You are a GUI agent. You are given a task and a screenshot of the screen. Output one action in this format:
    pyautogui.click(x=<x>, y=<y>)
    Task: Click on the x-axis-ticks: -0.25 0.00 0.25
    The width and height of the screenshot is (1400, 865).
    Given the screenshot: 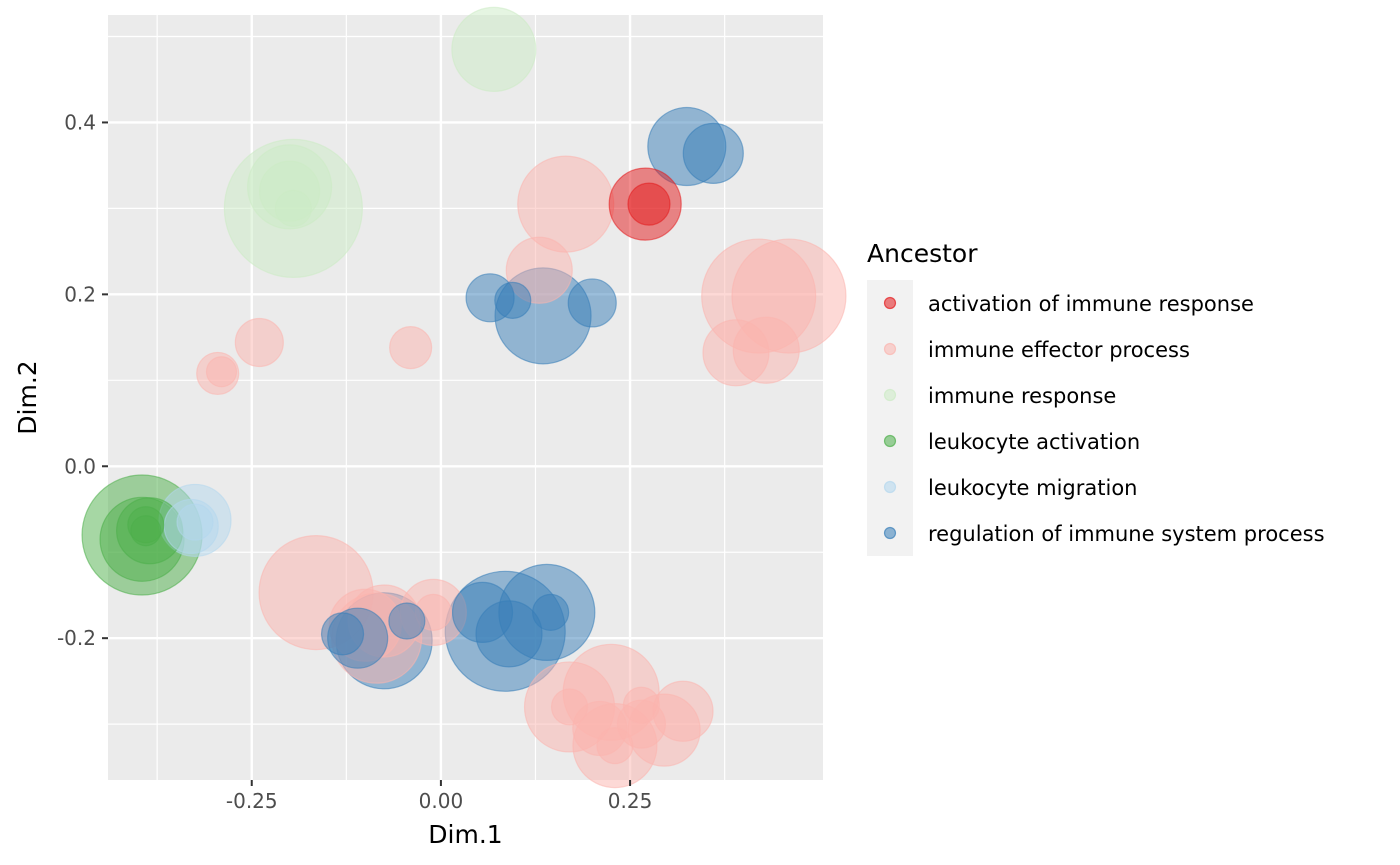 What is the action you would take?
    pyautogui.click(x=439, y=796)
    